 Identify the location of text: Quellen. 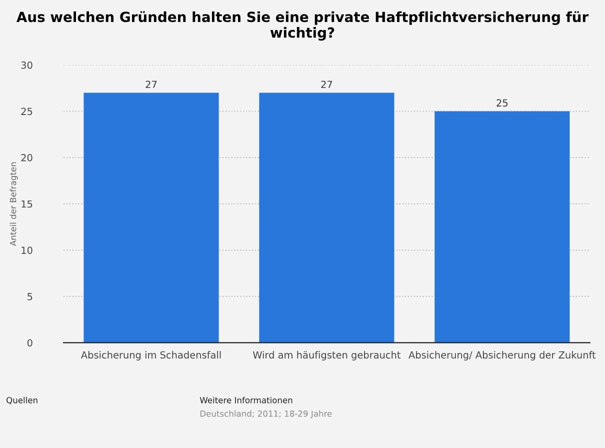
(22, 400).